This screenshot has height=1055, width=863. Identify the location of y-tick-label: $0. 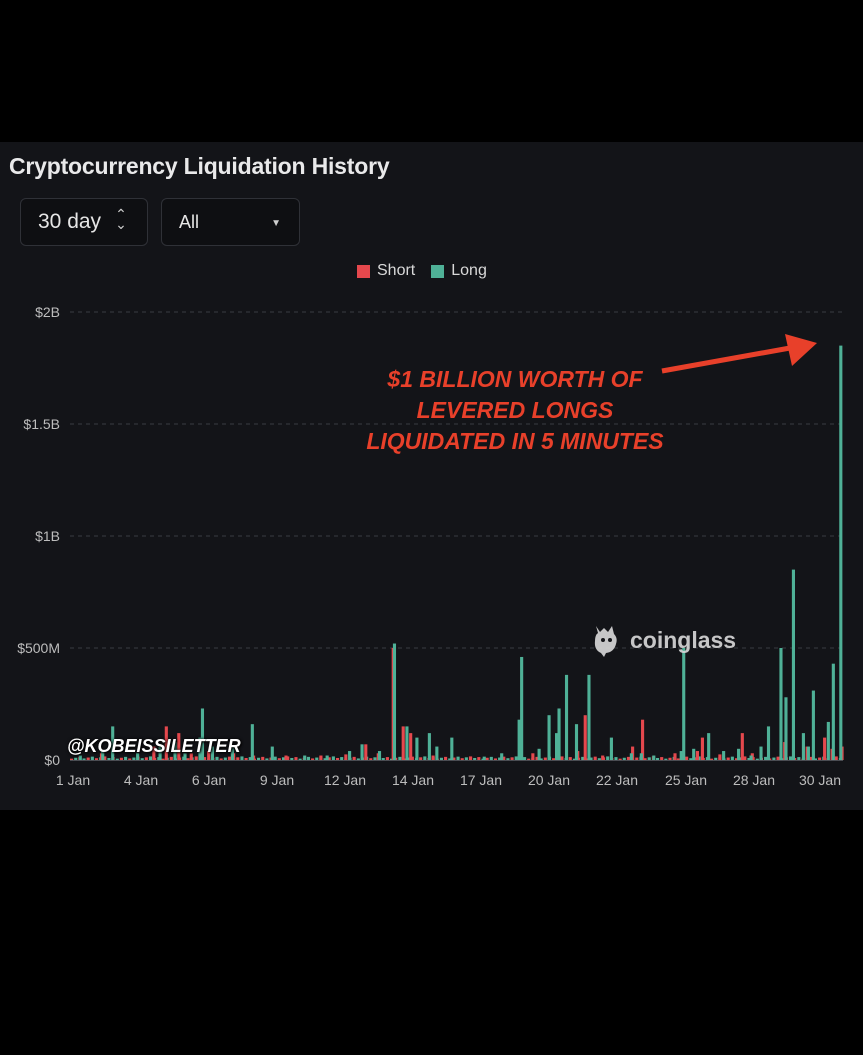
(52, 760).